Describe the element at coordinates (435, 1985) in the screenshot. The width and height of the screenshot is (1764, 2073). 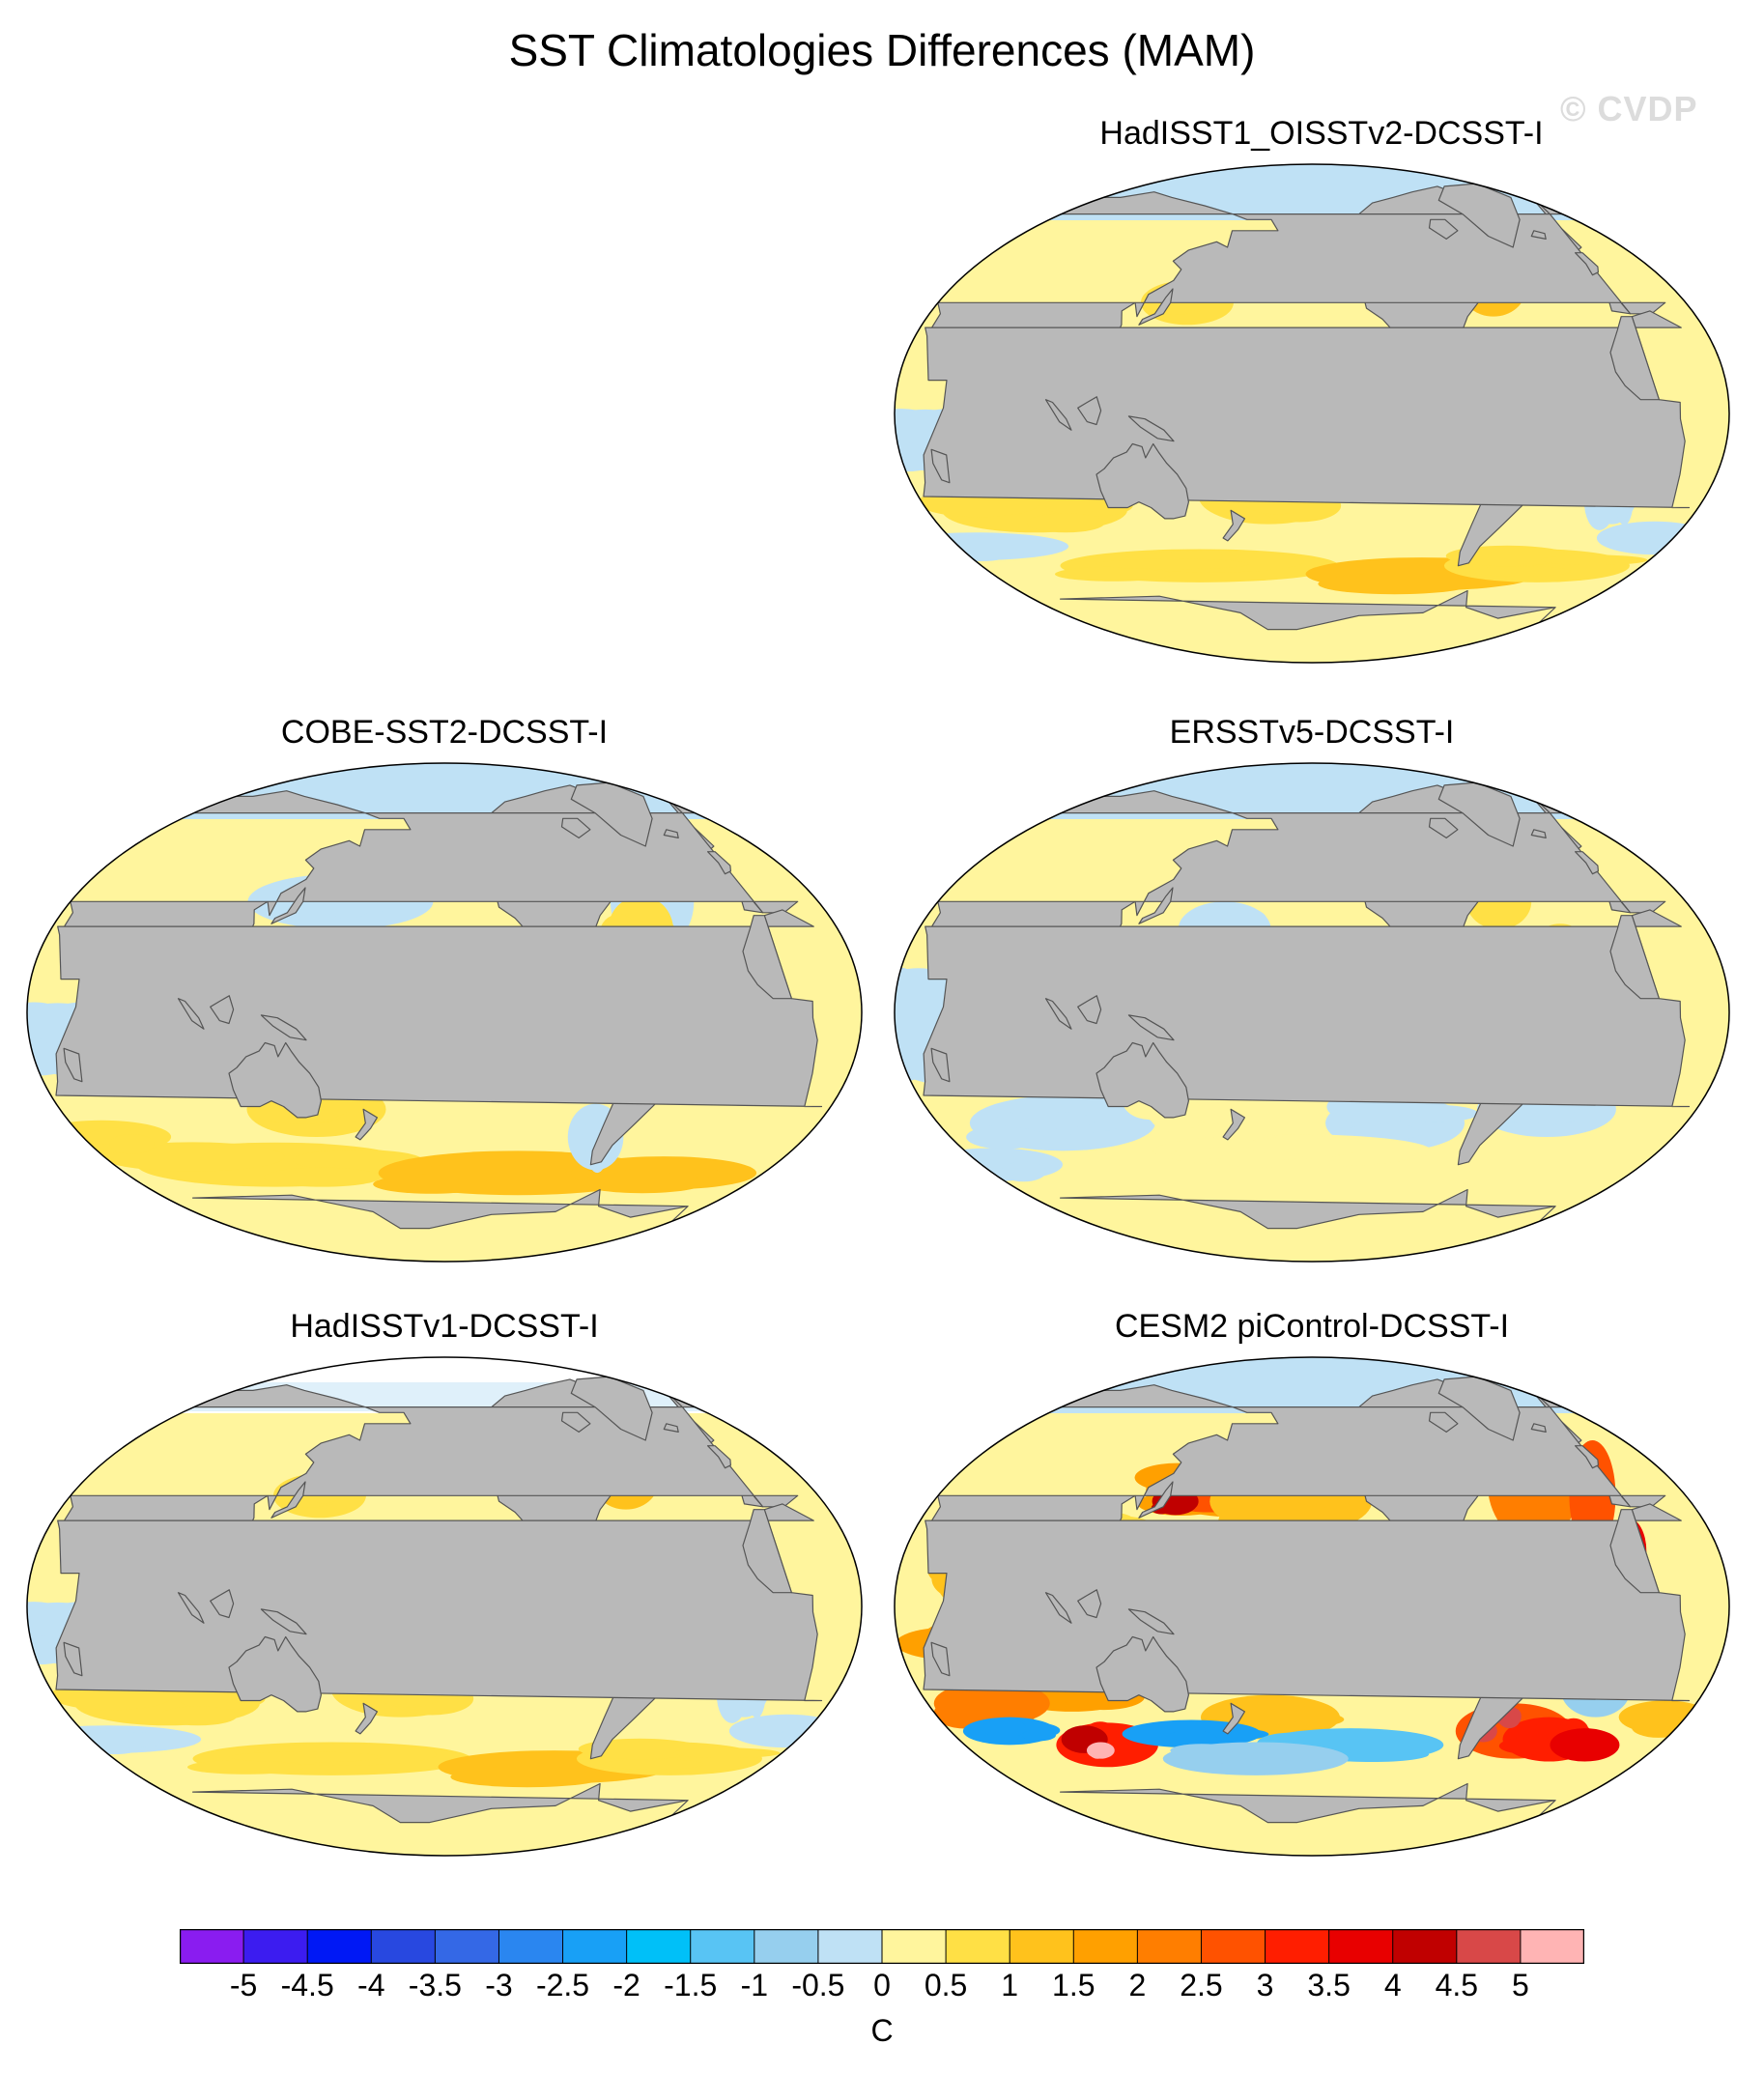
I see `colorbar-tick-label: -3.5` at that location.